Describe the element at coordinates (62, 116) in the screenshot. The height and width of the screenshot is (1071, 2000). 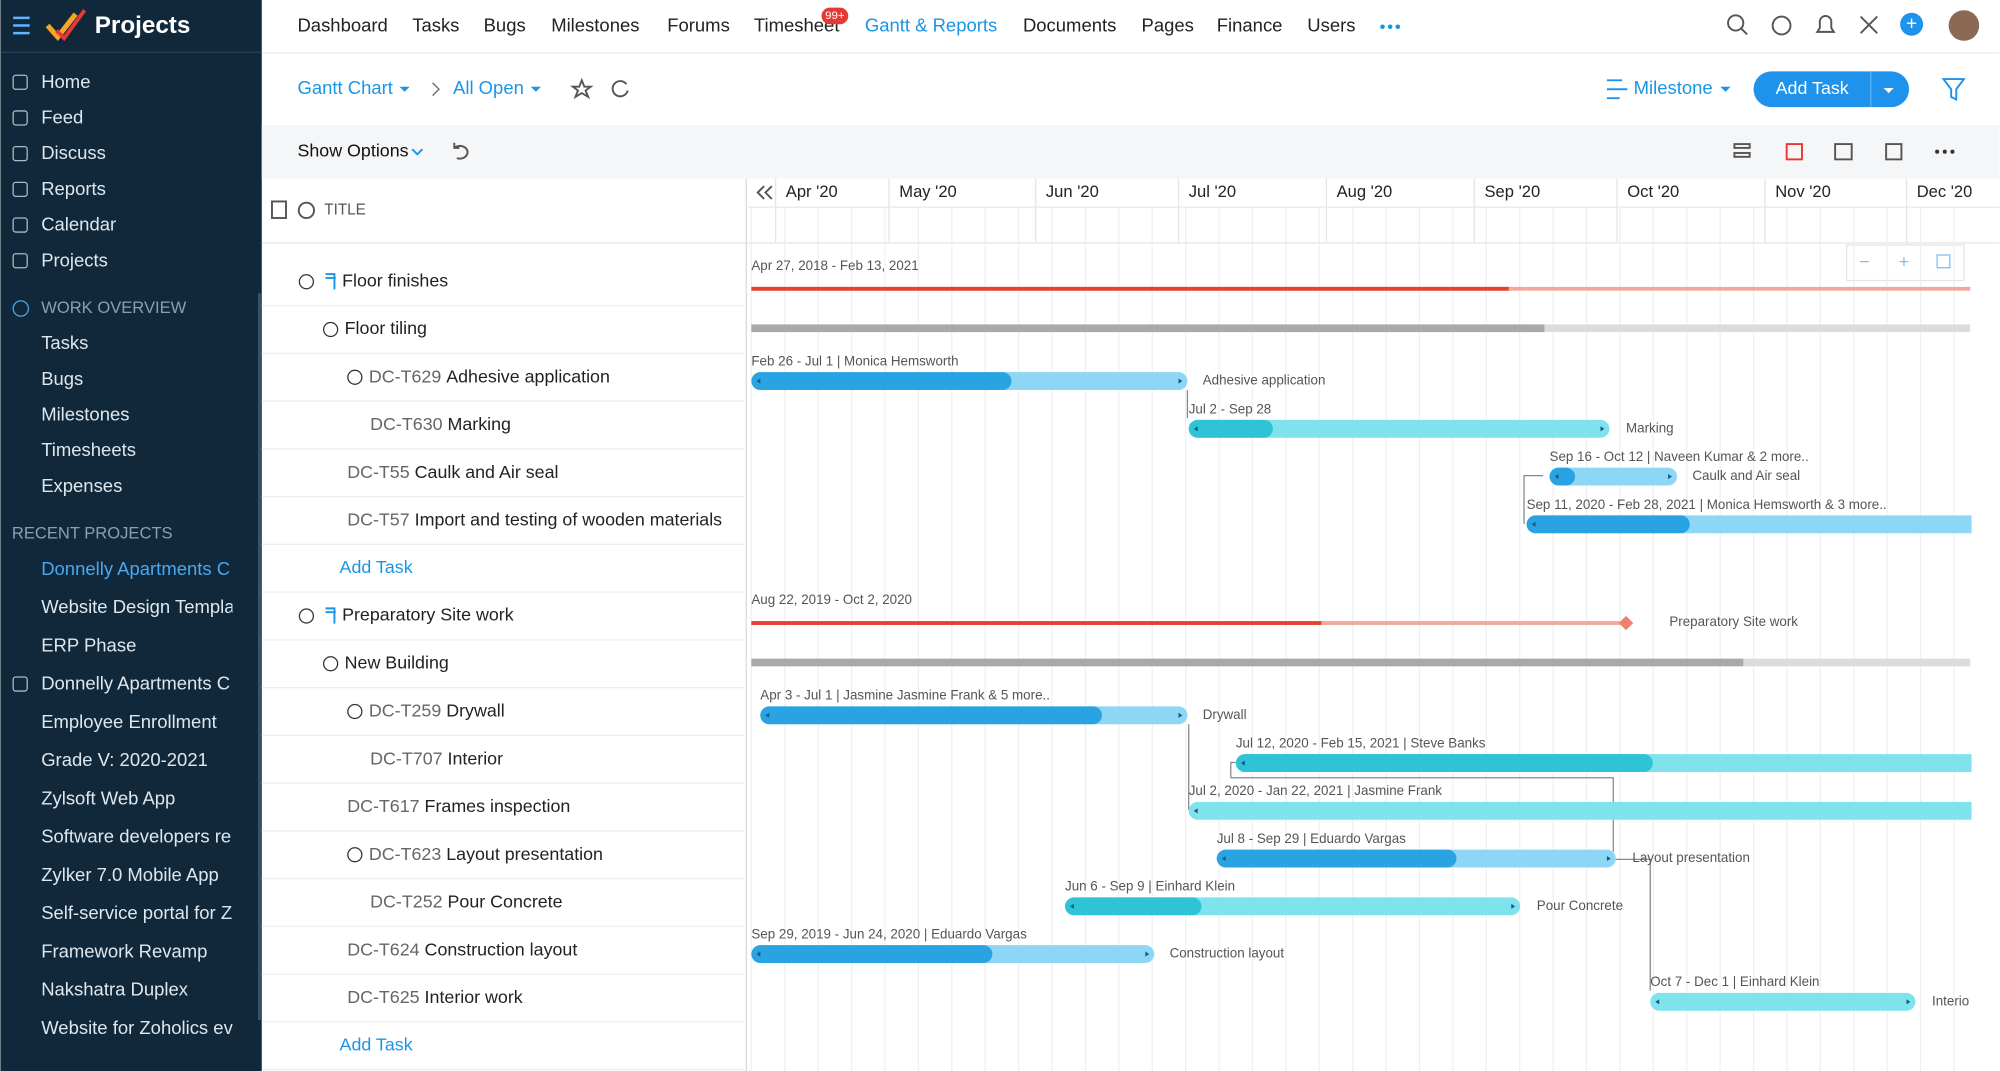
I see `nav-item: Feed` at that location.